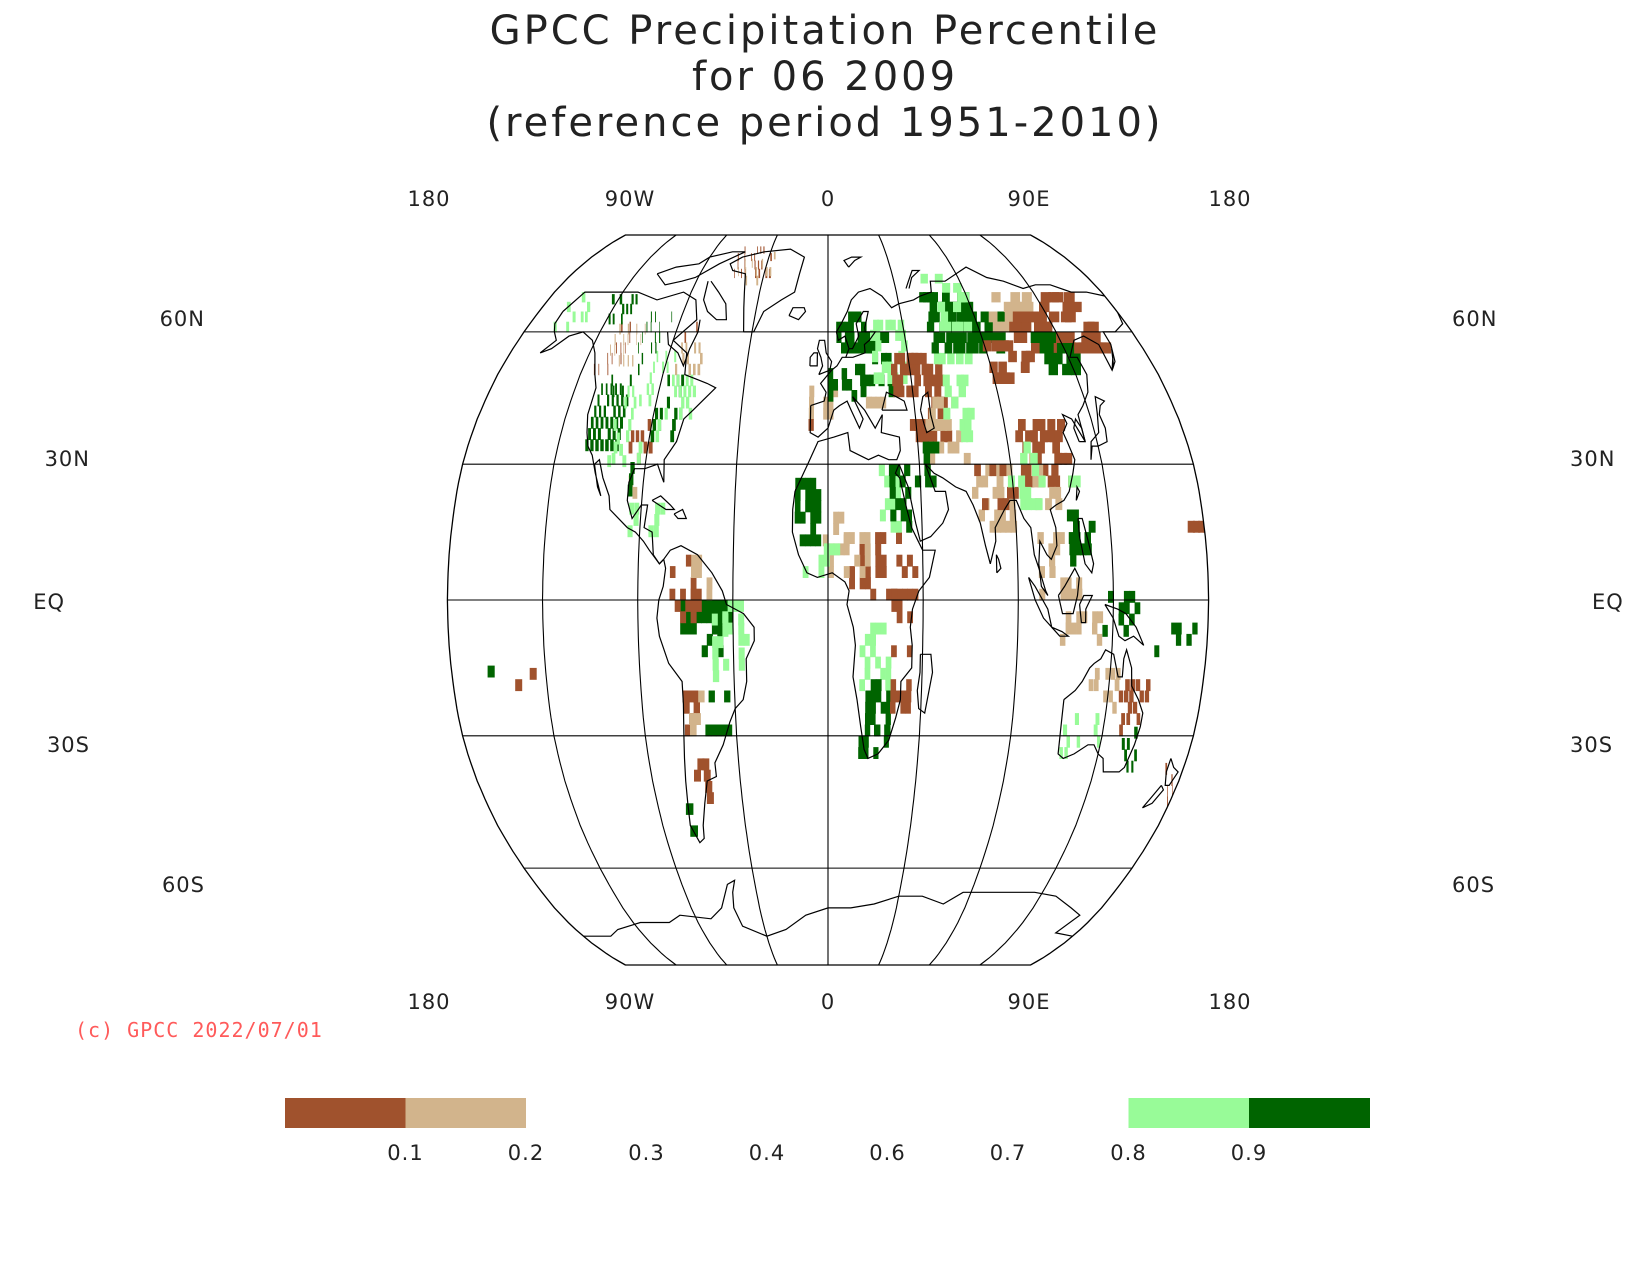 The image size is (1650, 1270). What do you see at coordinates (1474, 319) in the screenshot?
I see `lat-label-right-60n: 60N` at bounding box center [1474, 319].